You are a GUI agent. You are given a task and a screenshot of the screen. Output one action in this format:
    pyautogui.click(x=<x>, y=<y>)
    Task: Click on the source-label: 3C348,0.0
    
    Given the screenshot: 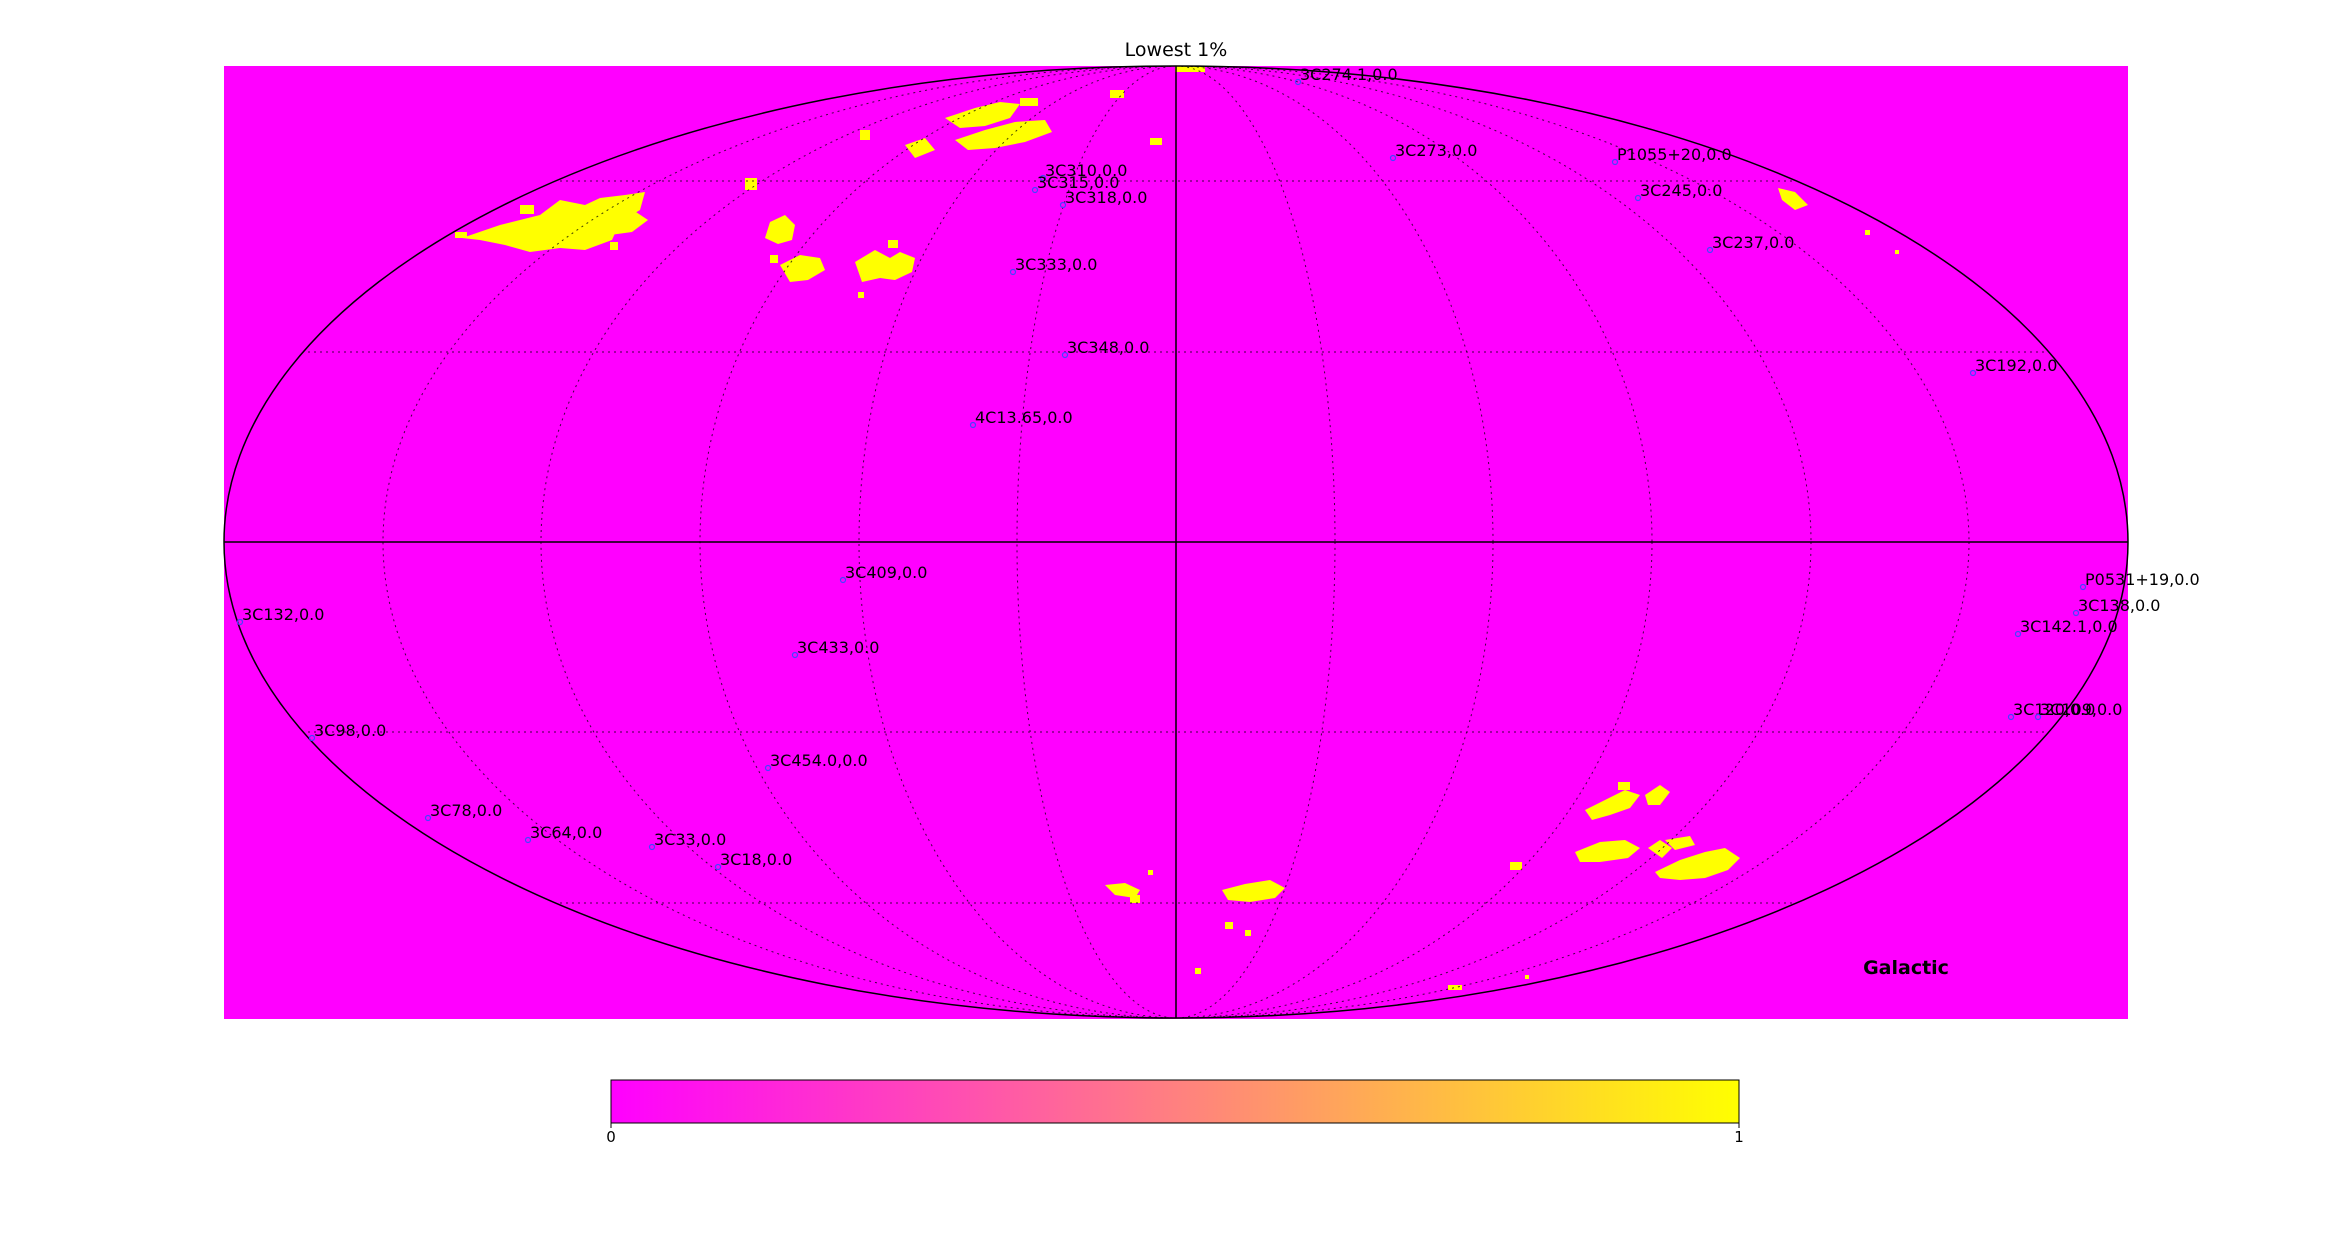 What is the action you would take?
    pyautogui.click(x=1108, y=347)
    